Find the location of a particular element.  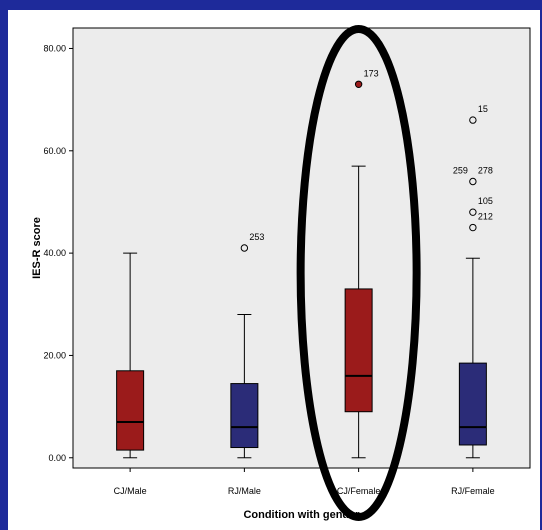

outlier-label: 212 is located at coordinates (485, 217).